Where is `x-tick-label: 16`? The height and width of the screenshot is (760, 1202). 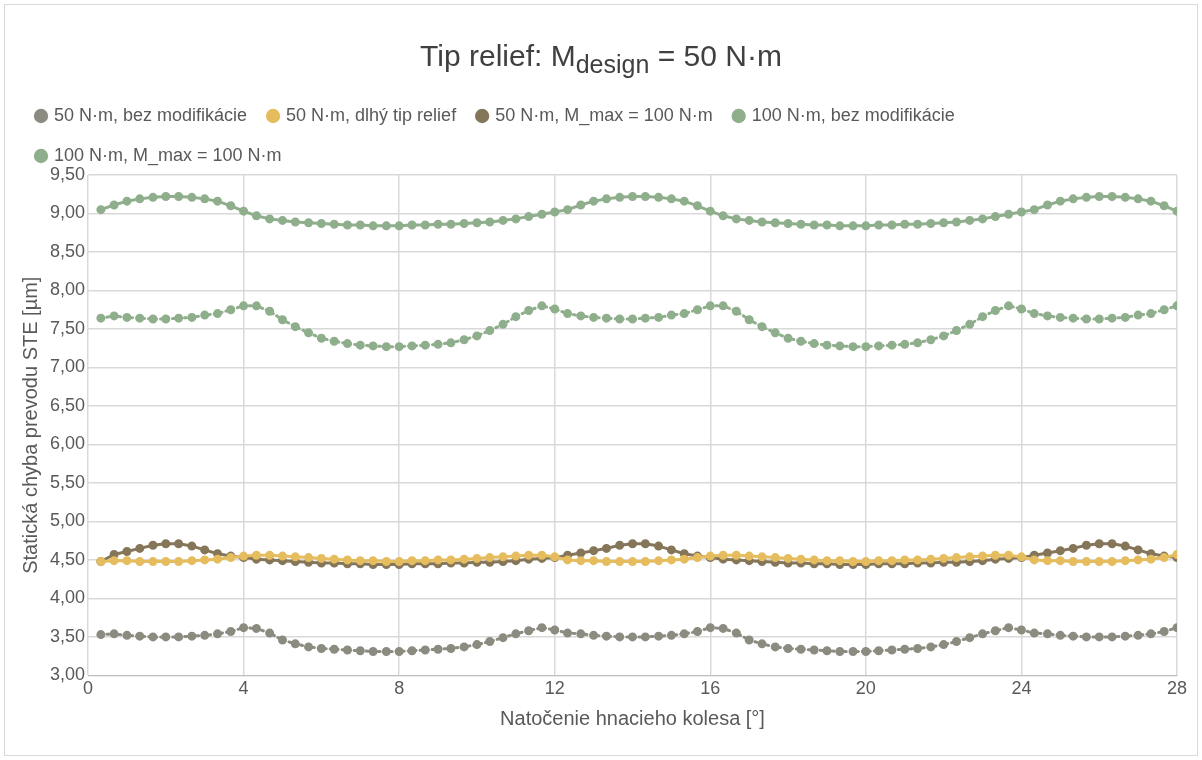 x-tick-label: 16 is located at coordinates (710, 688).